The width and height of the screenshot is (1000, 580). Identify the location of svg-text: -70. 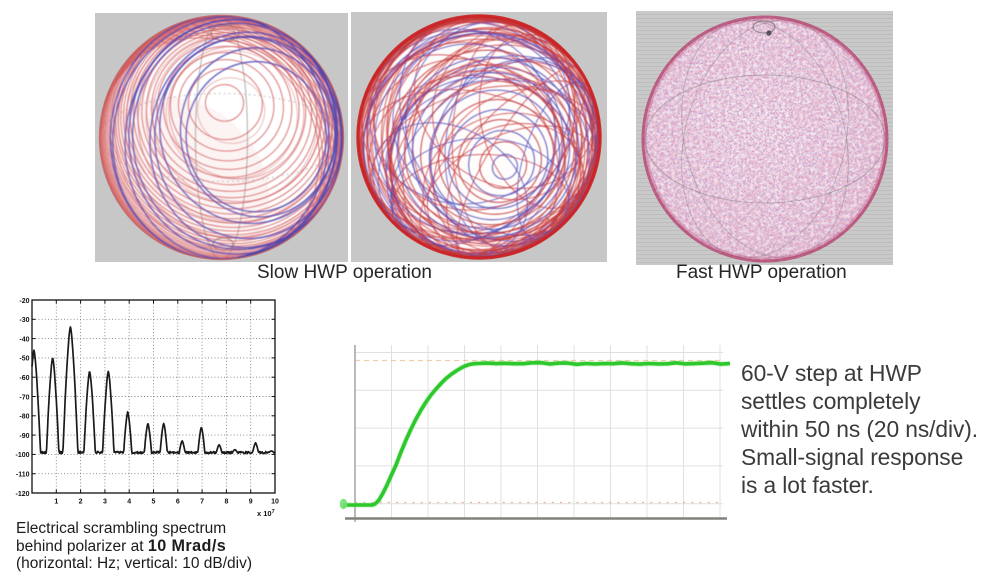
(24, 397).